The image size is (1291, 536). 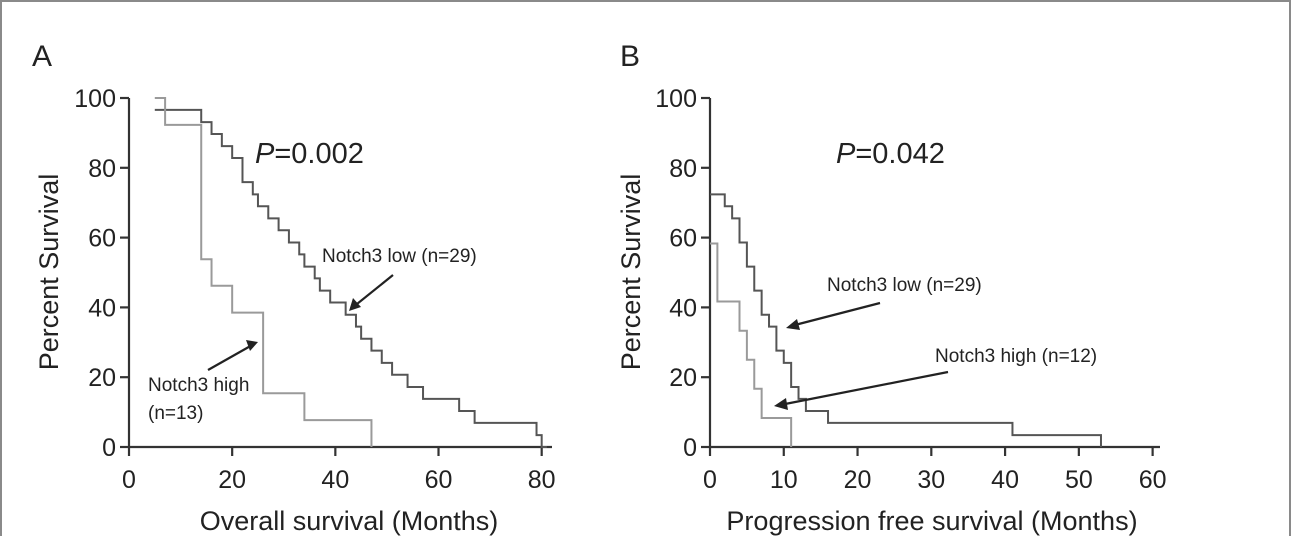 I want to click on panel-b-series-low-line, so click(x=906, y=320).